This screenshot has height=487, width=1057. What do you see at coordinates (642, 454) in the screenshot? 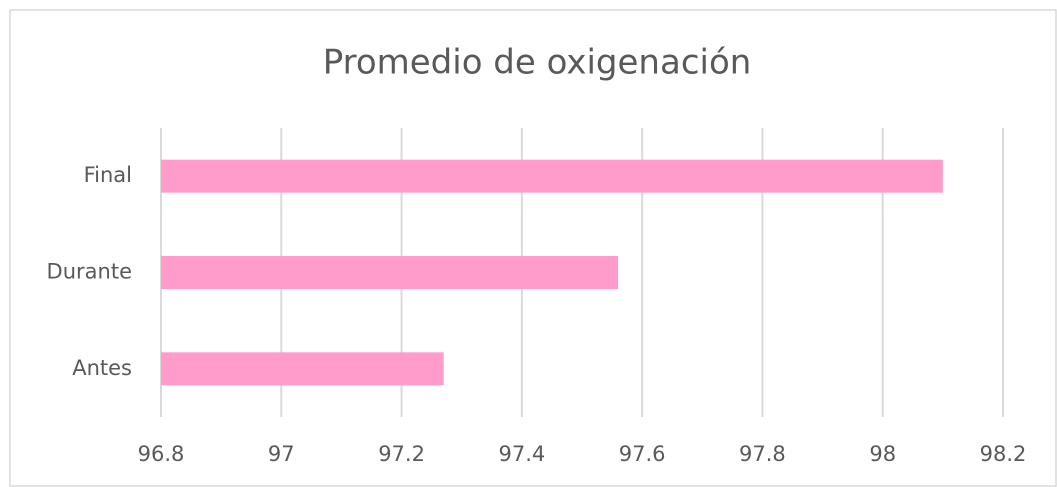
I see `x-tick-label: 97.6` at bounding box center [642, 454].